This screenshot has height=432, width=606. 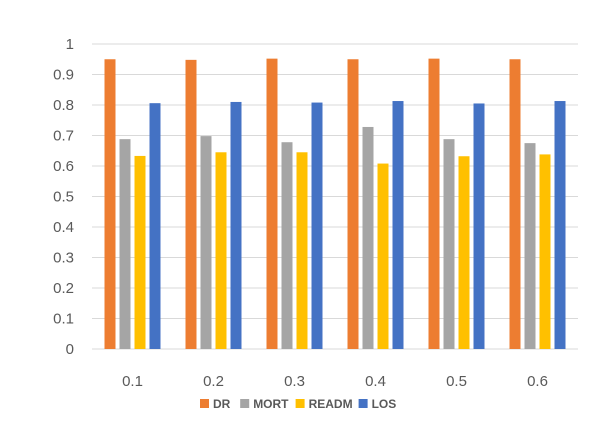 What do you see at coordinates (140, 252) in the screenshot?
I see `bar-readm-0.1` at bounding box center [140, 252].